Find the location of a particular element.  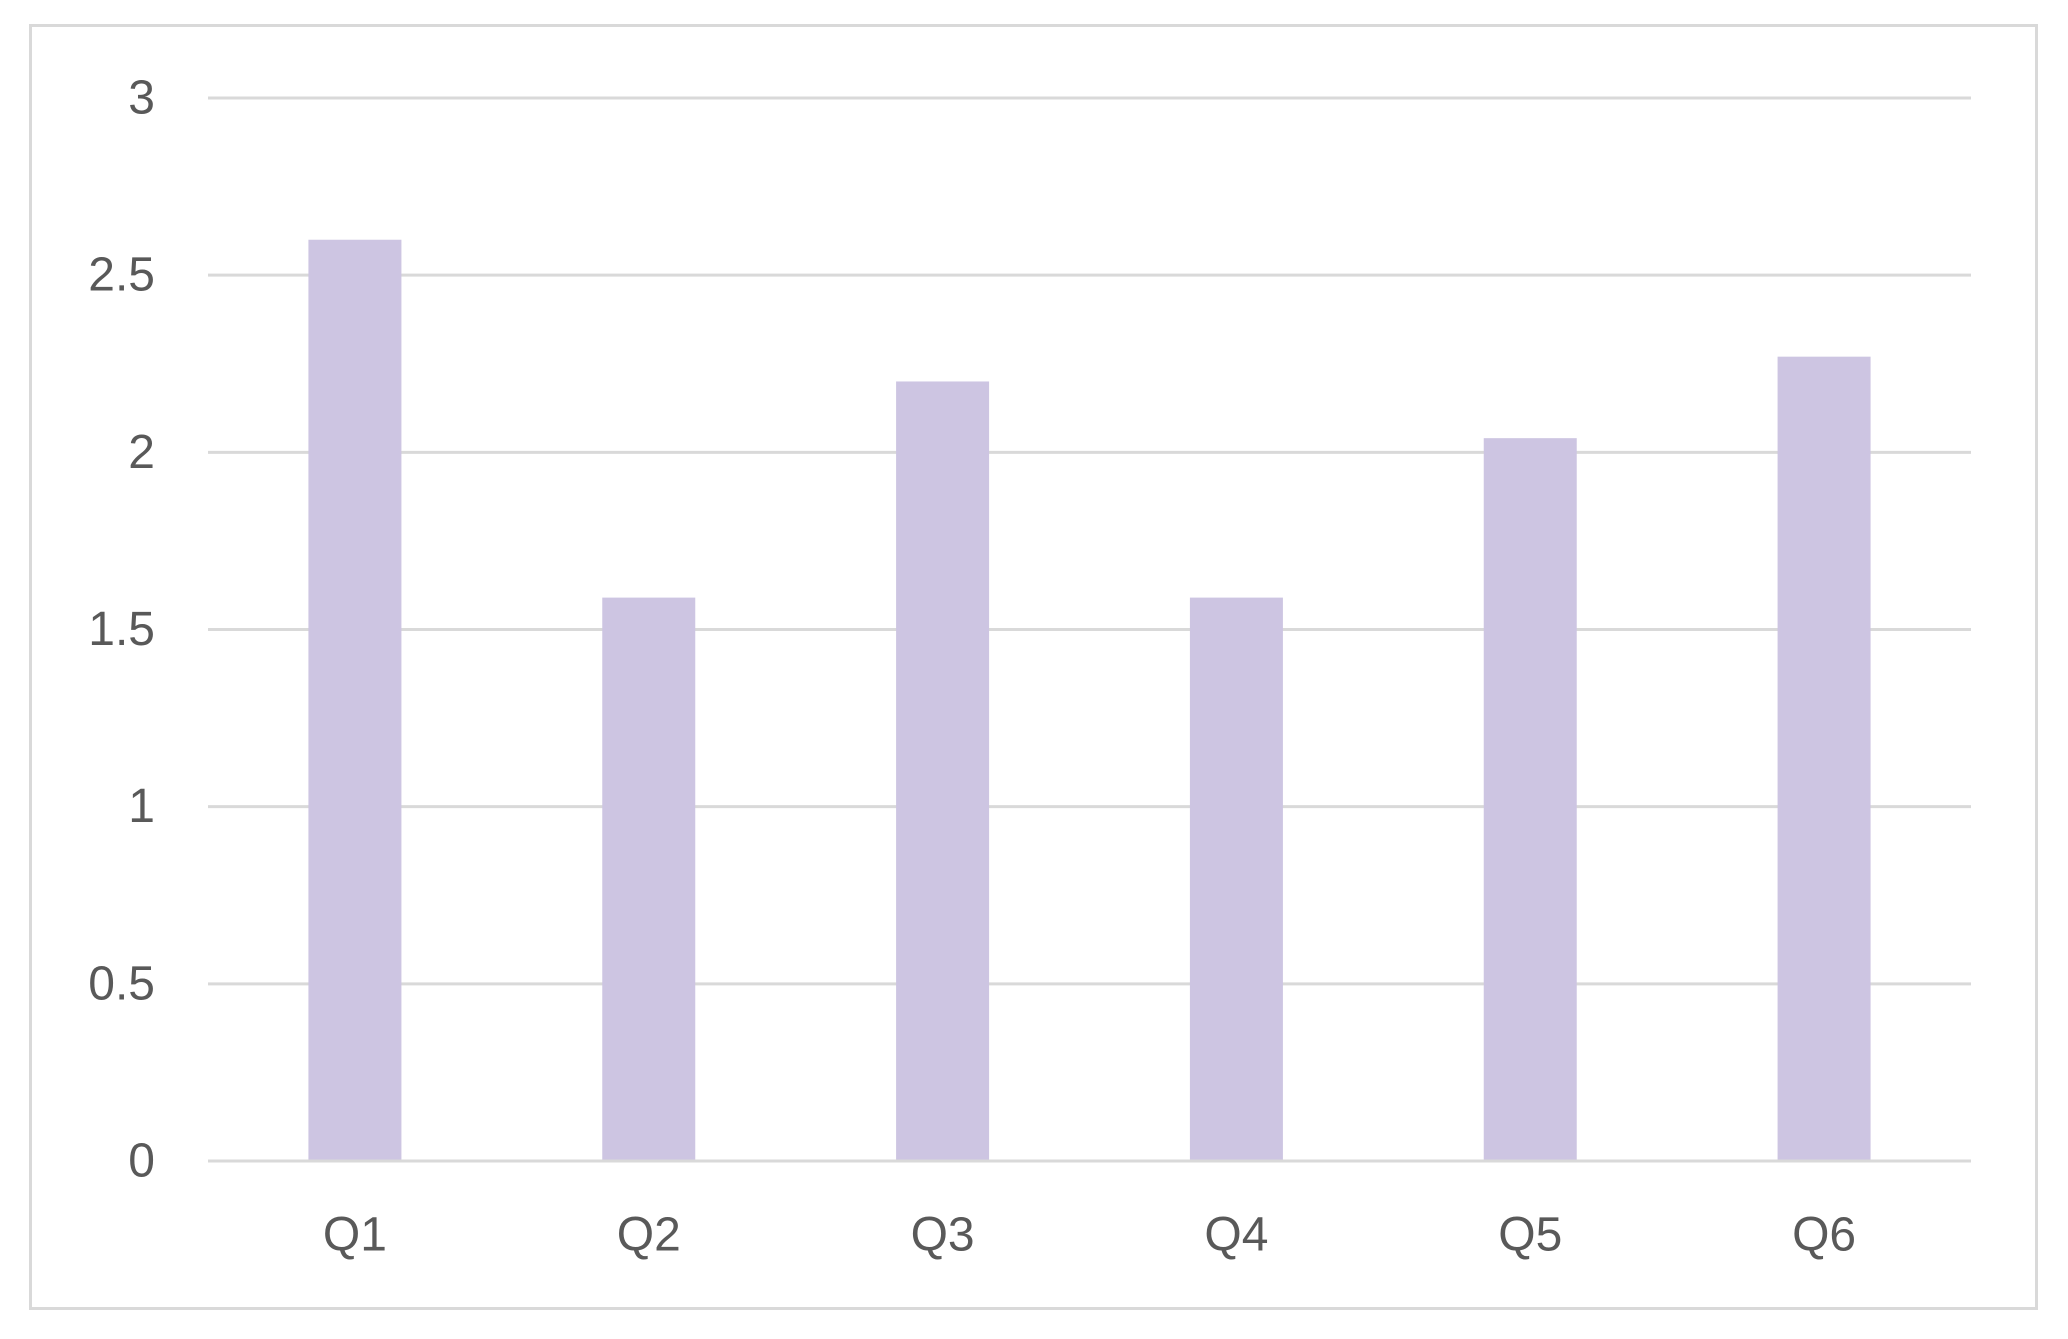

y-tick-label: 1.5 is located at coordinates (121, 629).